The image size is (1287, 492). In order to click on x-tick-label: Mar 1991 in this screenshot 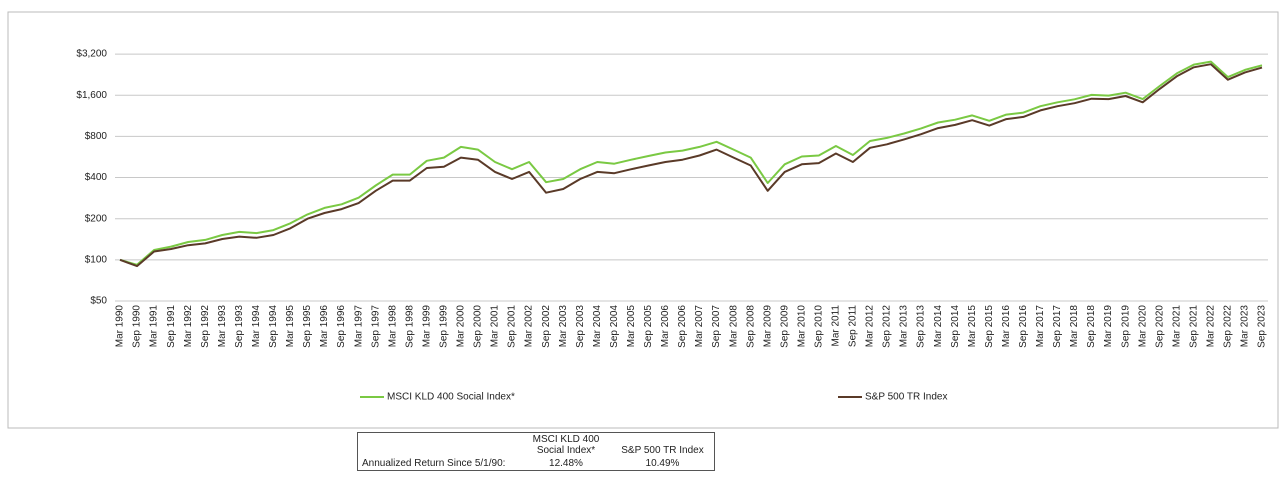, I will do `click(154, 326)`.